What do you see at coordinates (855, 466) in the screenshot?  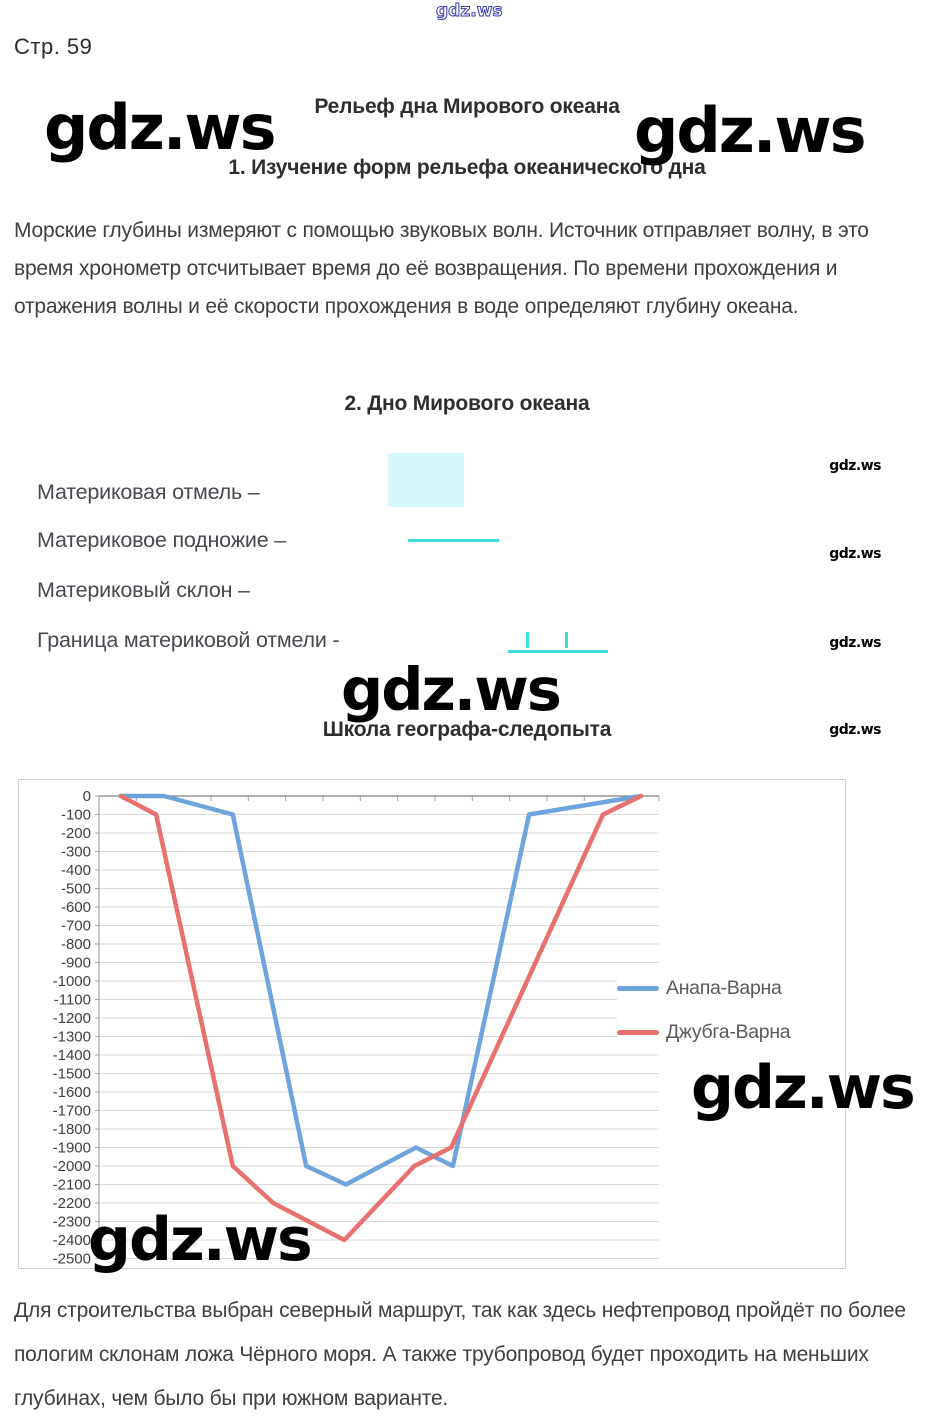 I see `watermark-small-1: gdz.ws` at bounding box center [855, 466].